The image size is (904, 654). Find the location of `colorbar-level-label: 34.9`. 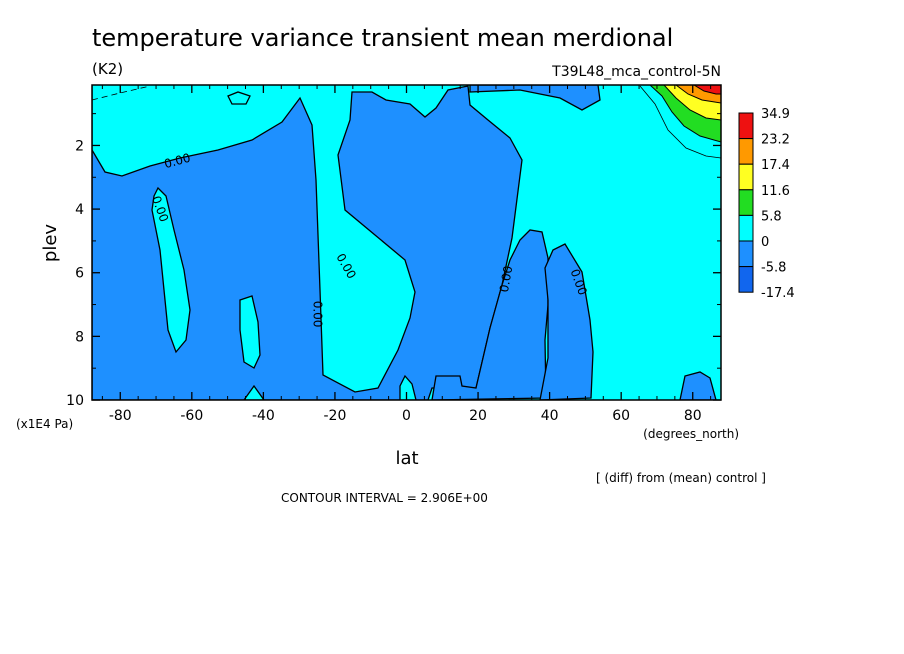

colorbar-level-label: 34.9 is located at coordinates (775, 114).